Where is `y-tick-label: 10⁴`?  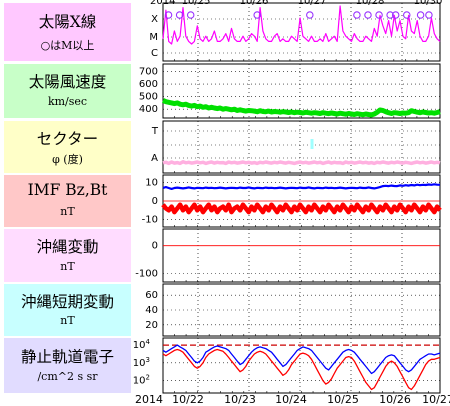
y-tick-label: 10⁴ is located at coordinates (142, 344).